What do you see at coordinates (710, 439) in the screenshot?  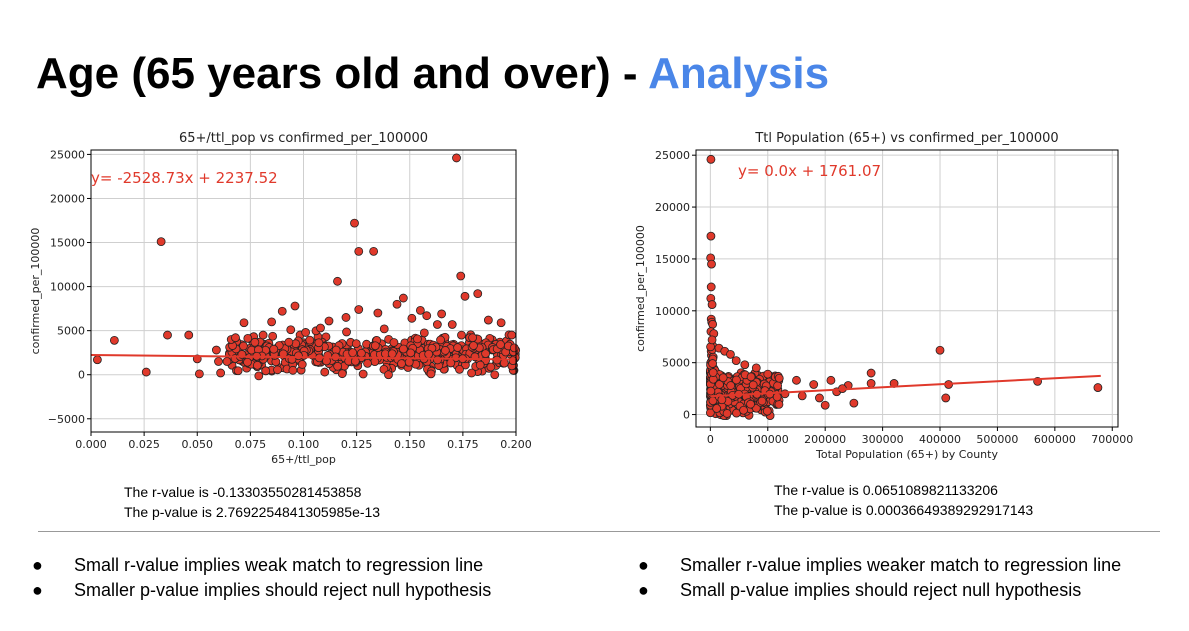 I see `x-tick-label: 0` at bounding box center [710, 439].